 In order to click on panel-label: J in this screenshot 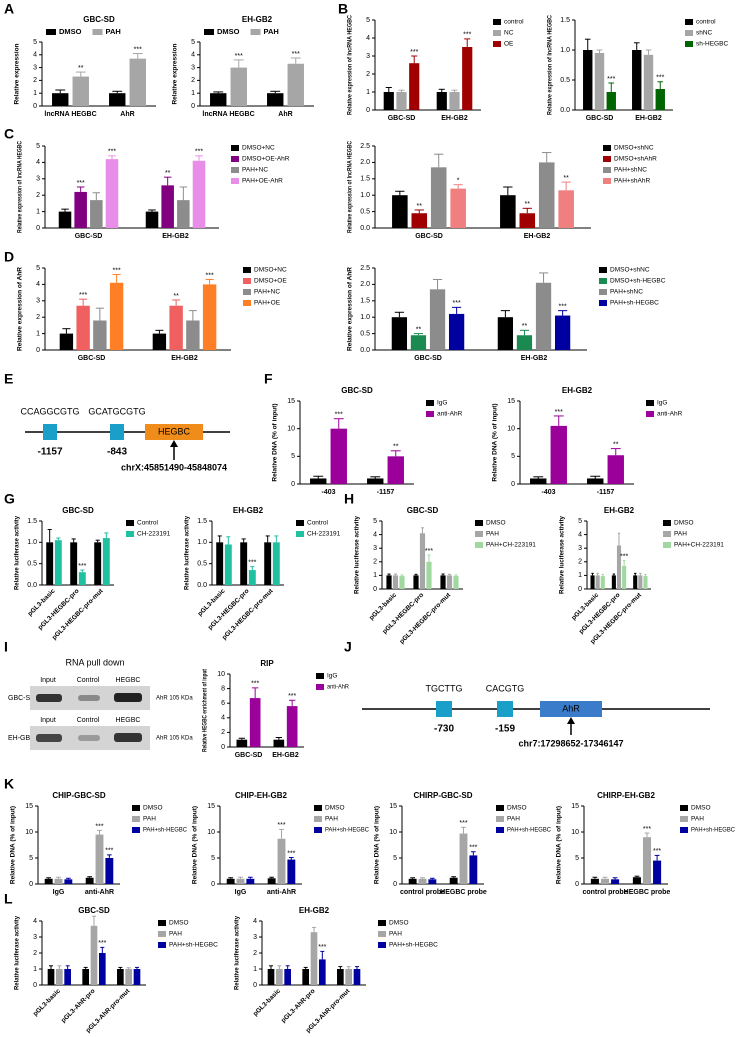, I will do `click(348, 647)`.